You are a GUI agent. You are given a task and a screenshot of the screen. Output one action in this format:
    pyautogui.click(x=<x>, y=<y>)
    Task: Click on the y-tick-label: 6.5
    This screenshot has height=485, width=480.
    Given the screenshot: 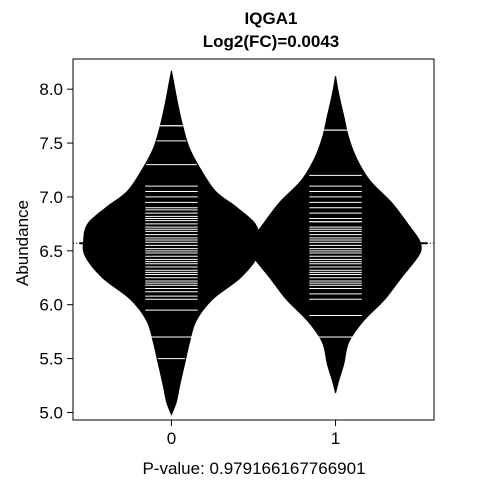 What is the action you would take?
    pyautogui.click(x=51, y=251)
    